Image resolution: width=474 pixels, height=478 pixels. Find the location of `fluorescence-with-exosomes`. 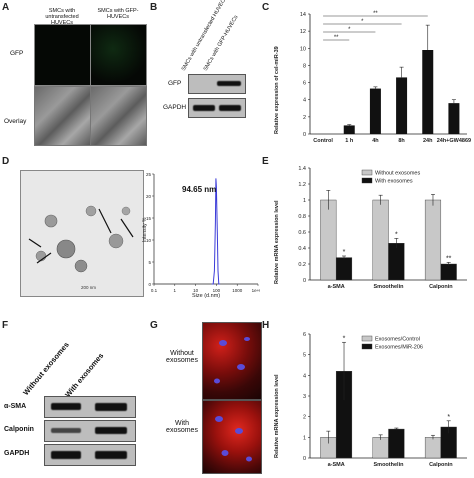

fluorescence-with-exosomes is located at coordinates (232, 437).